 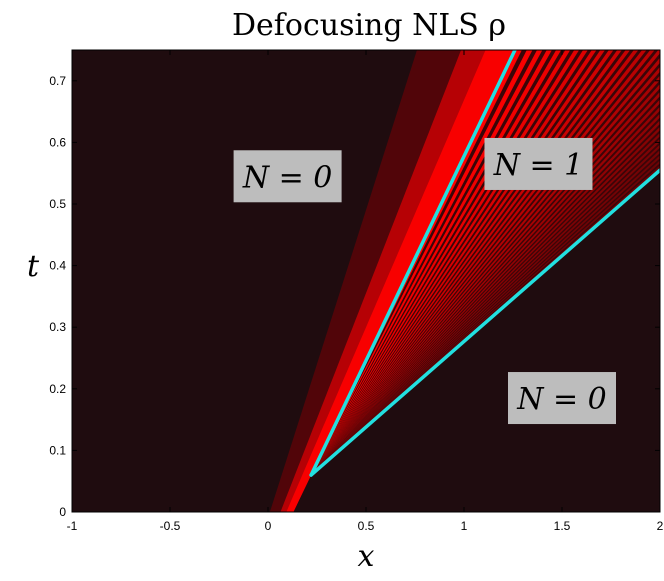 What do you see at coordinates (57, 327) in the screenshot?
I see `y-tick-label: 0.3` at bounding box center [57, 327].